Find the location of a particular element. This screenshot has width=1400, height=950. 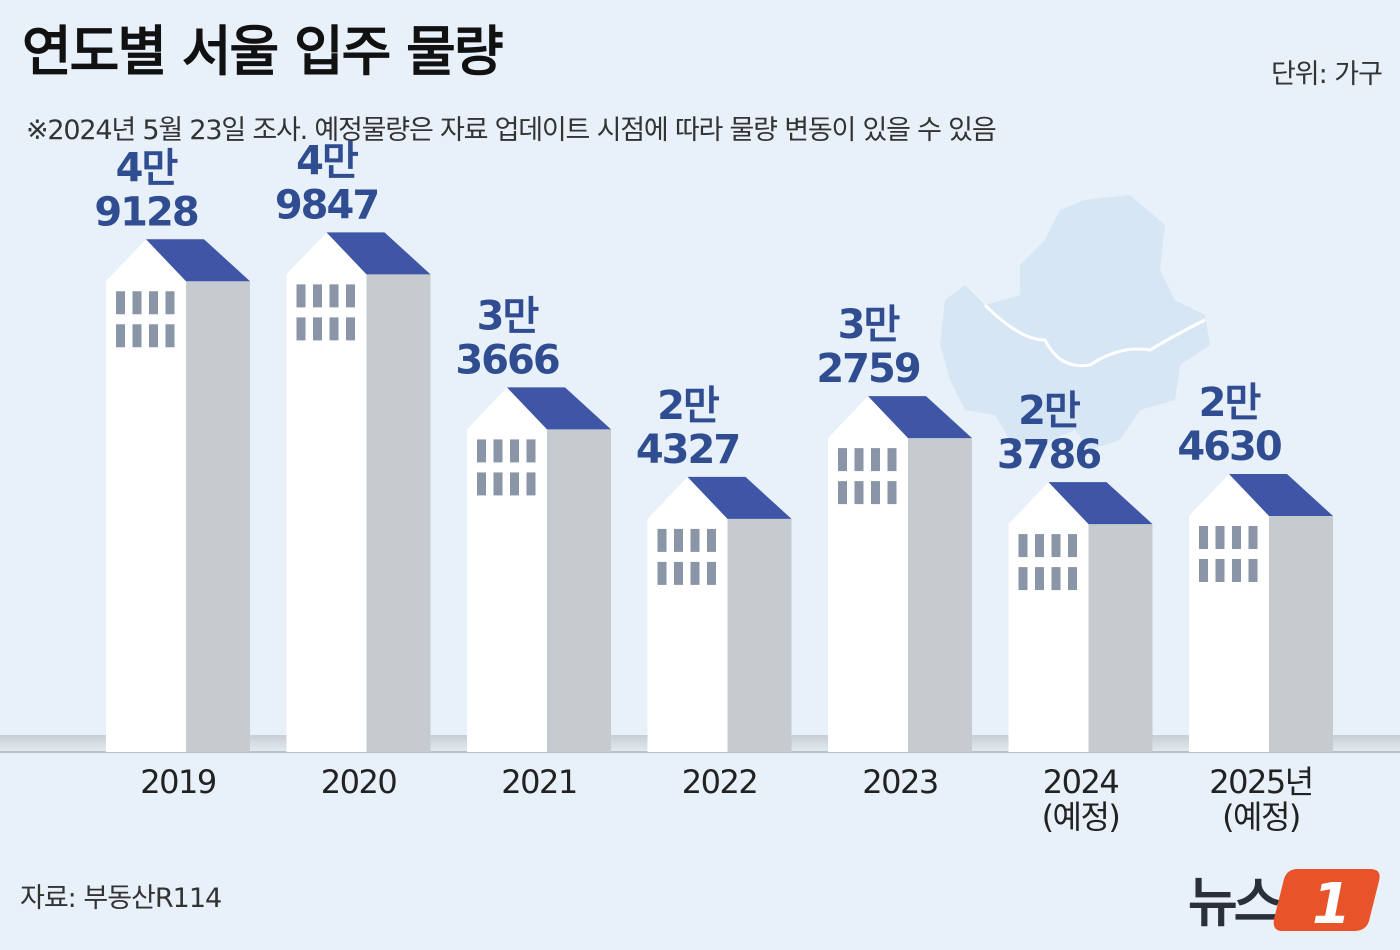

value-label-number: 3666 is located at coordinates (506, 360).